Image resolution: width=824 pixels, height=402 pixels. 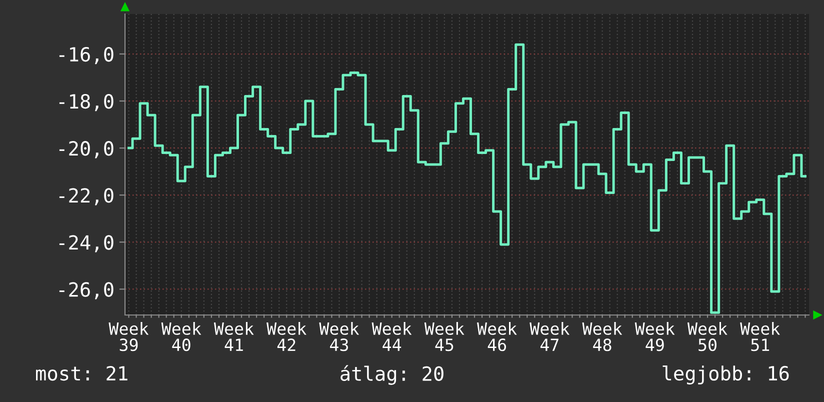 What do you see at coordinates (760, 337) in the screenshot?
I see `x-tick-label: Week 51` at bounding box center [760, 337].